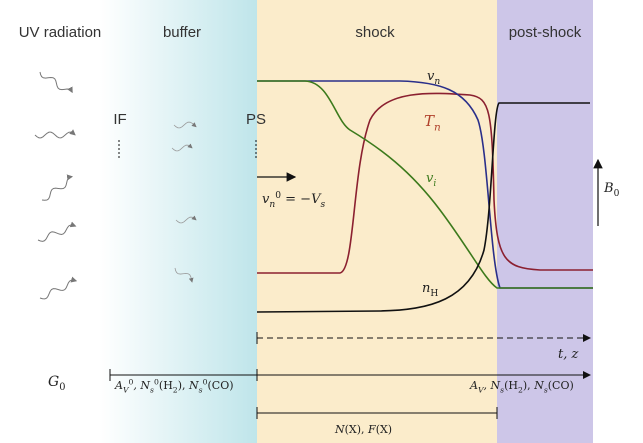 This screenshot has width=643, height=443. I want to click on region-label: post-shock, so click(545, 32).